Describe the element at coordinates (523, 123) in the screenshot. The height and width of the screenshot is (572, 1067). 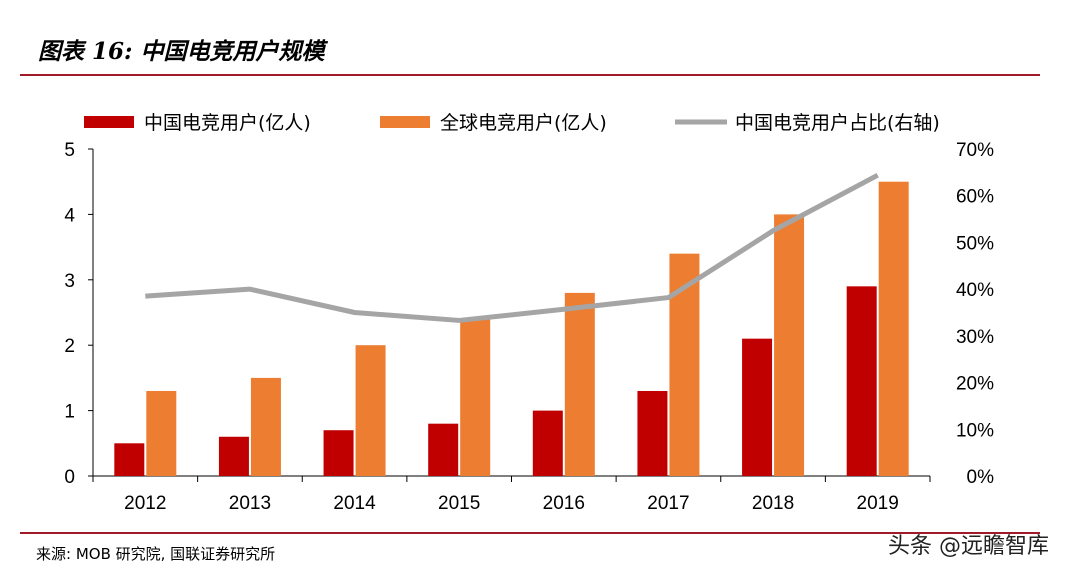
I see `legend-label: 全球电竞用户(亿人)` at that location.